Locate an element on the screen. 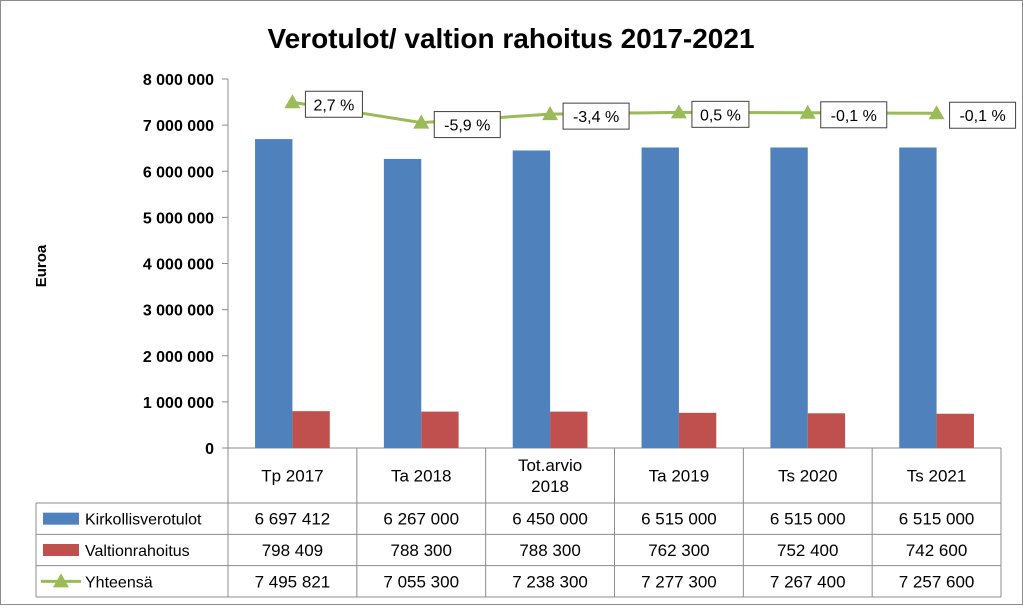 The image size is (1023, 609). legend-marker is located at coordinates (61, 580).